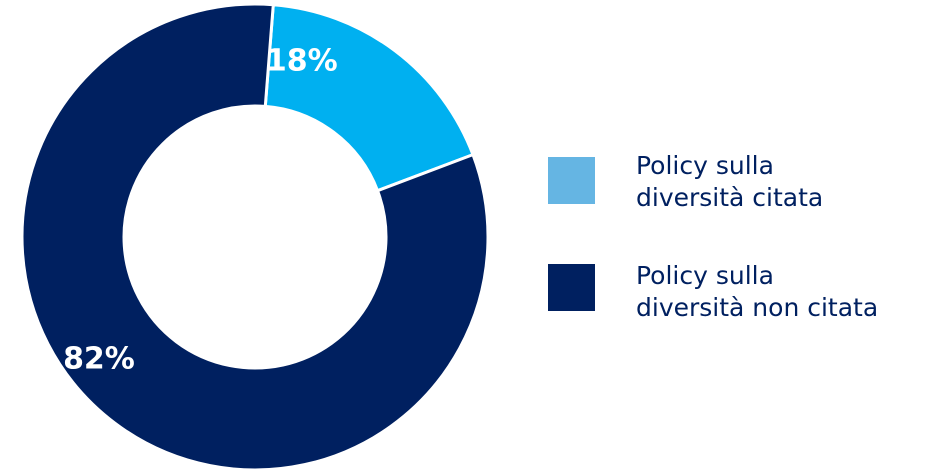 The height and width of the screenshot is (470, 946). I want to click on legend-label-line: diversità citata, so click(730, 197).